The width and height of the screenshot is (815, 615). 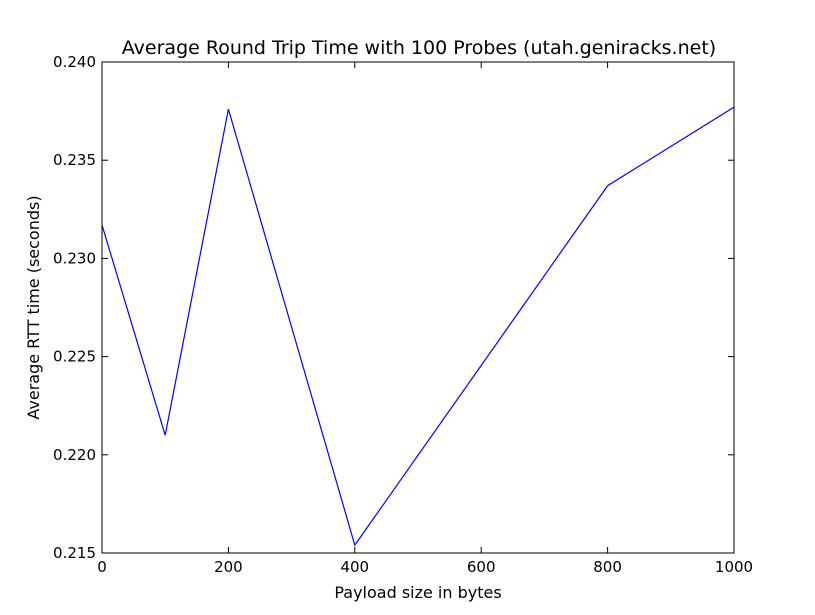 I want to click on x-tick-label: 400, so click(x=354, y=567).